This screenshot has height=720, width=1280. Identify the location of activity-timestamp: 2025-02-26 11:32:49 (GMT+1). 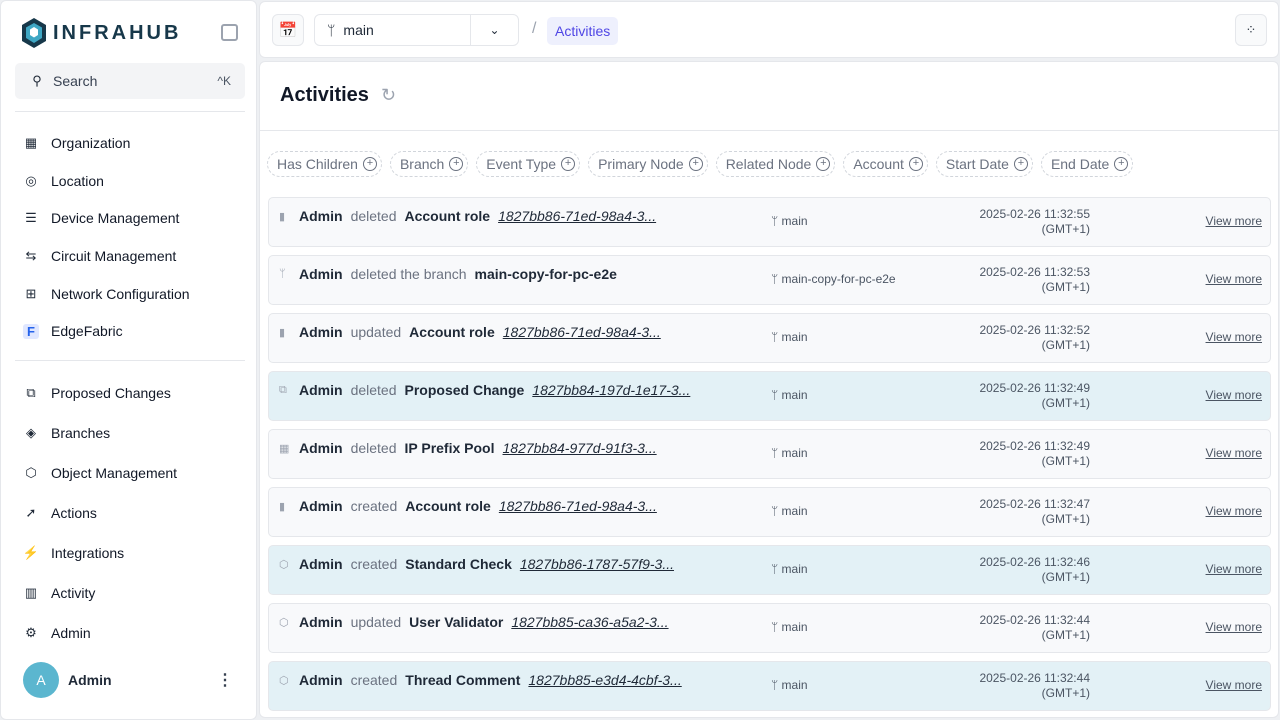
(1034, 454).